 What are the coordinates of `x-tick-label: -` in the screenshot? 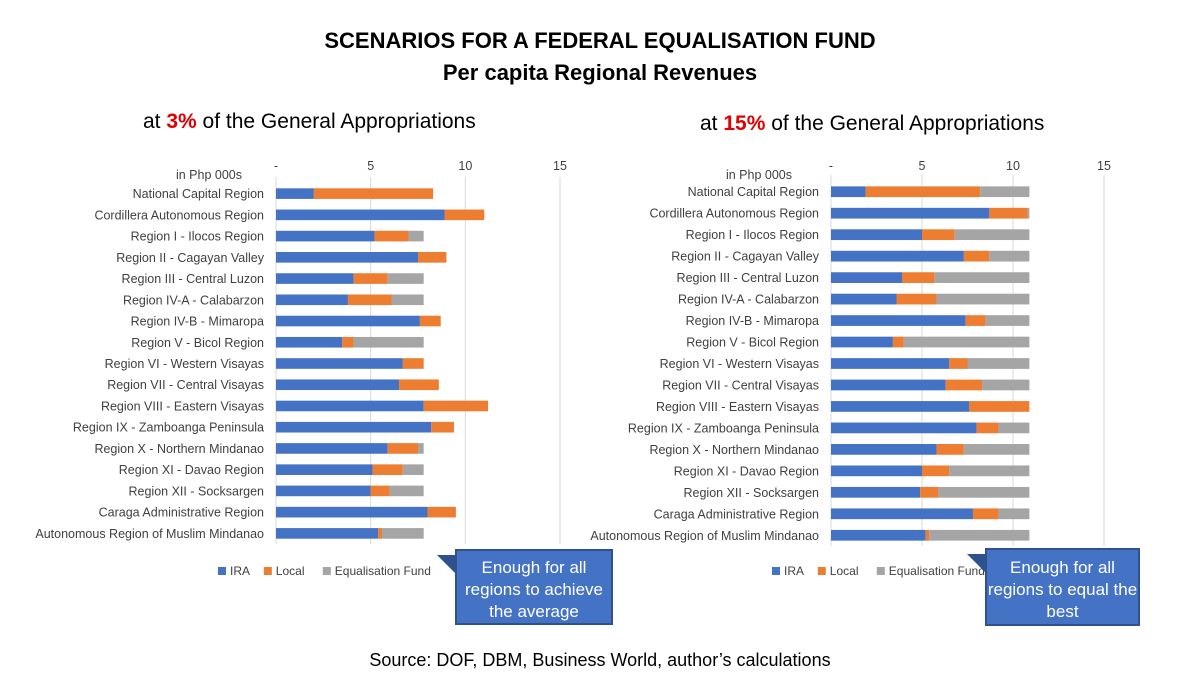 It's located at (831, 166).